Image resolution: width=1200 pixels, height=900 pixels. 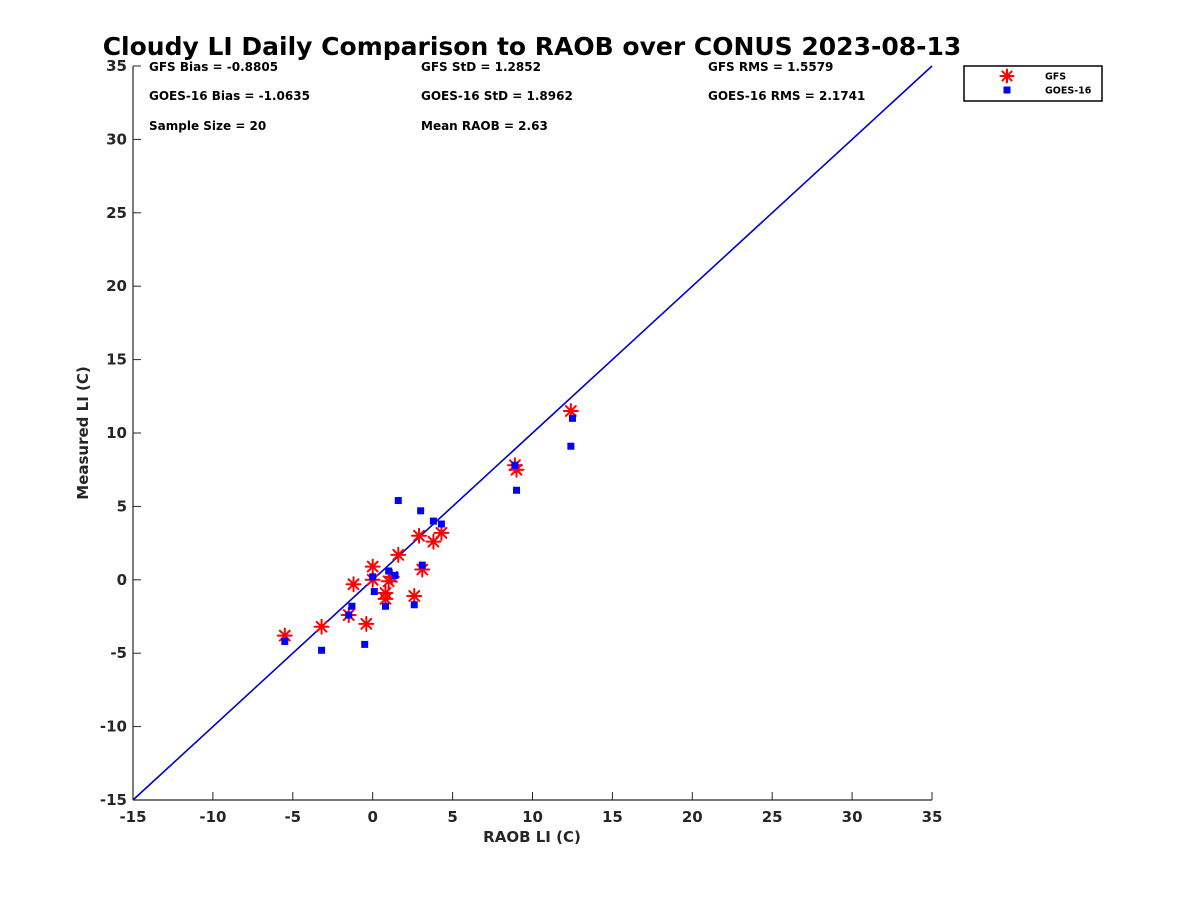 What do you see at coordinates (212, 817) in the screenshot?
I see `x-tick-label: -10` at bounding box center [212, 817].